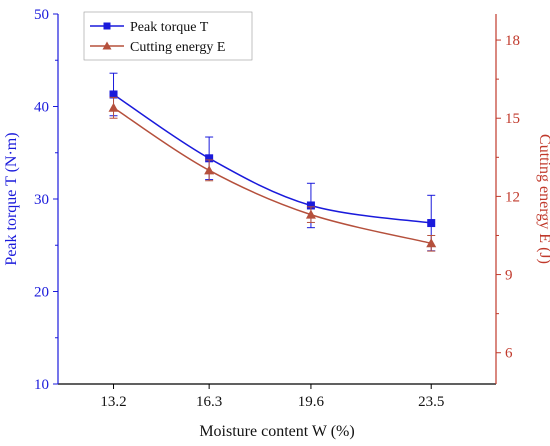  I want to click on left-tick-label: 20, so click(41, 293).